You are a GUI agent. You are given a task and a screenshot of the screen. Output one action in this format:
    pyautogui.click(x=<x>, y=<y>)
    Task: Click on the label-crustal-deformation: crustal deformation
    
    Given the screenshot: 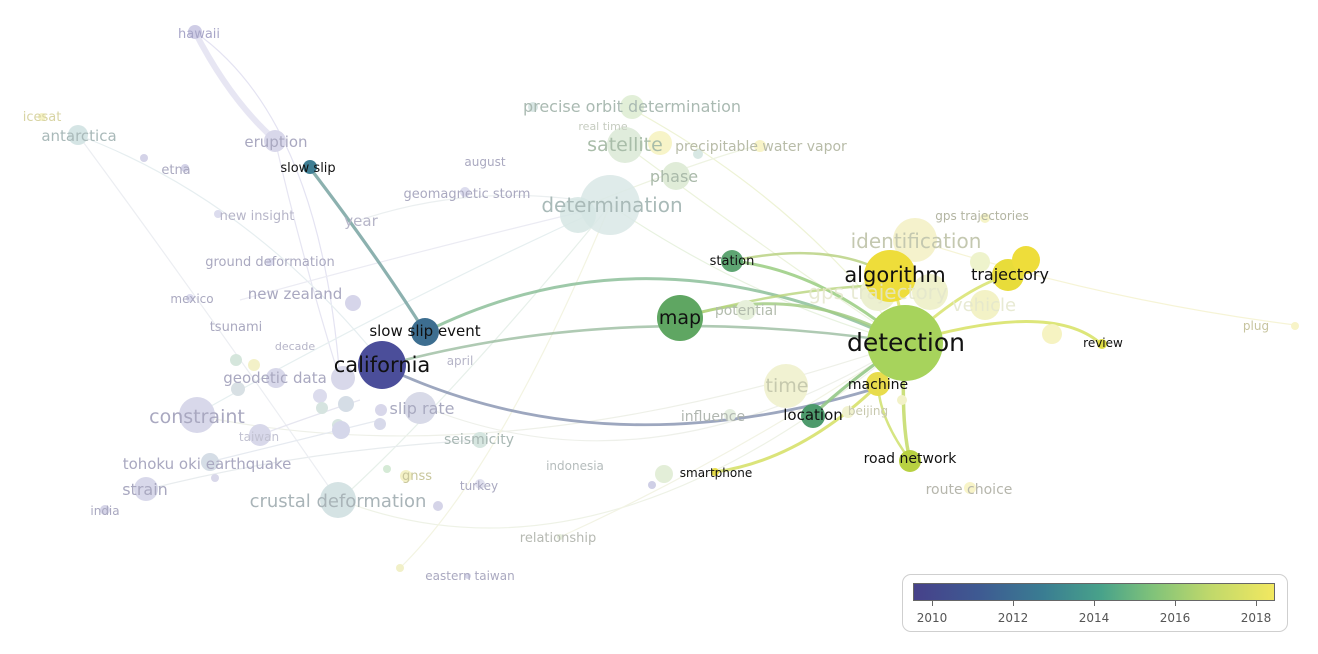 What is the action you would take?
    pyautogui.click(x=338, y=501)
    